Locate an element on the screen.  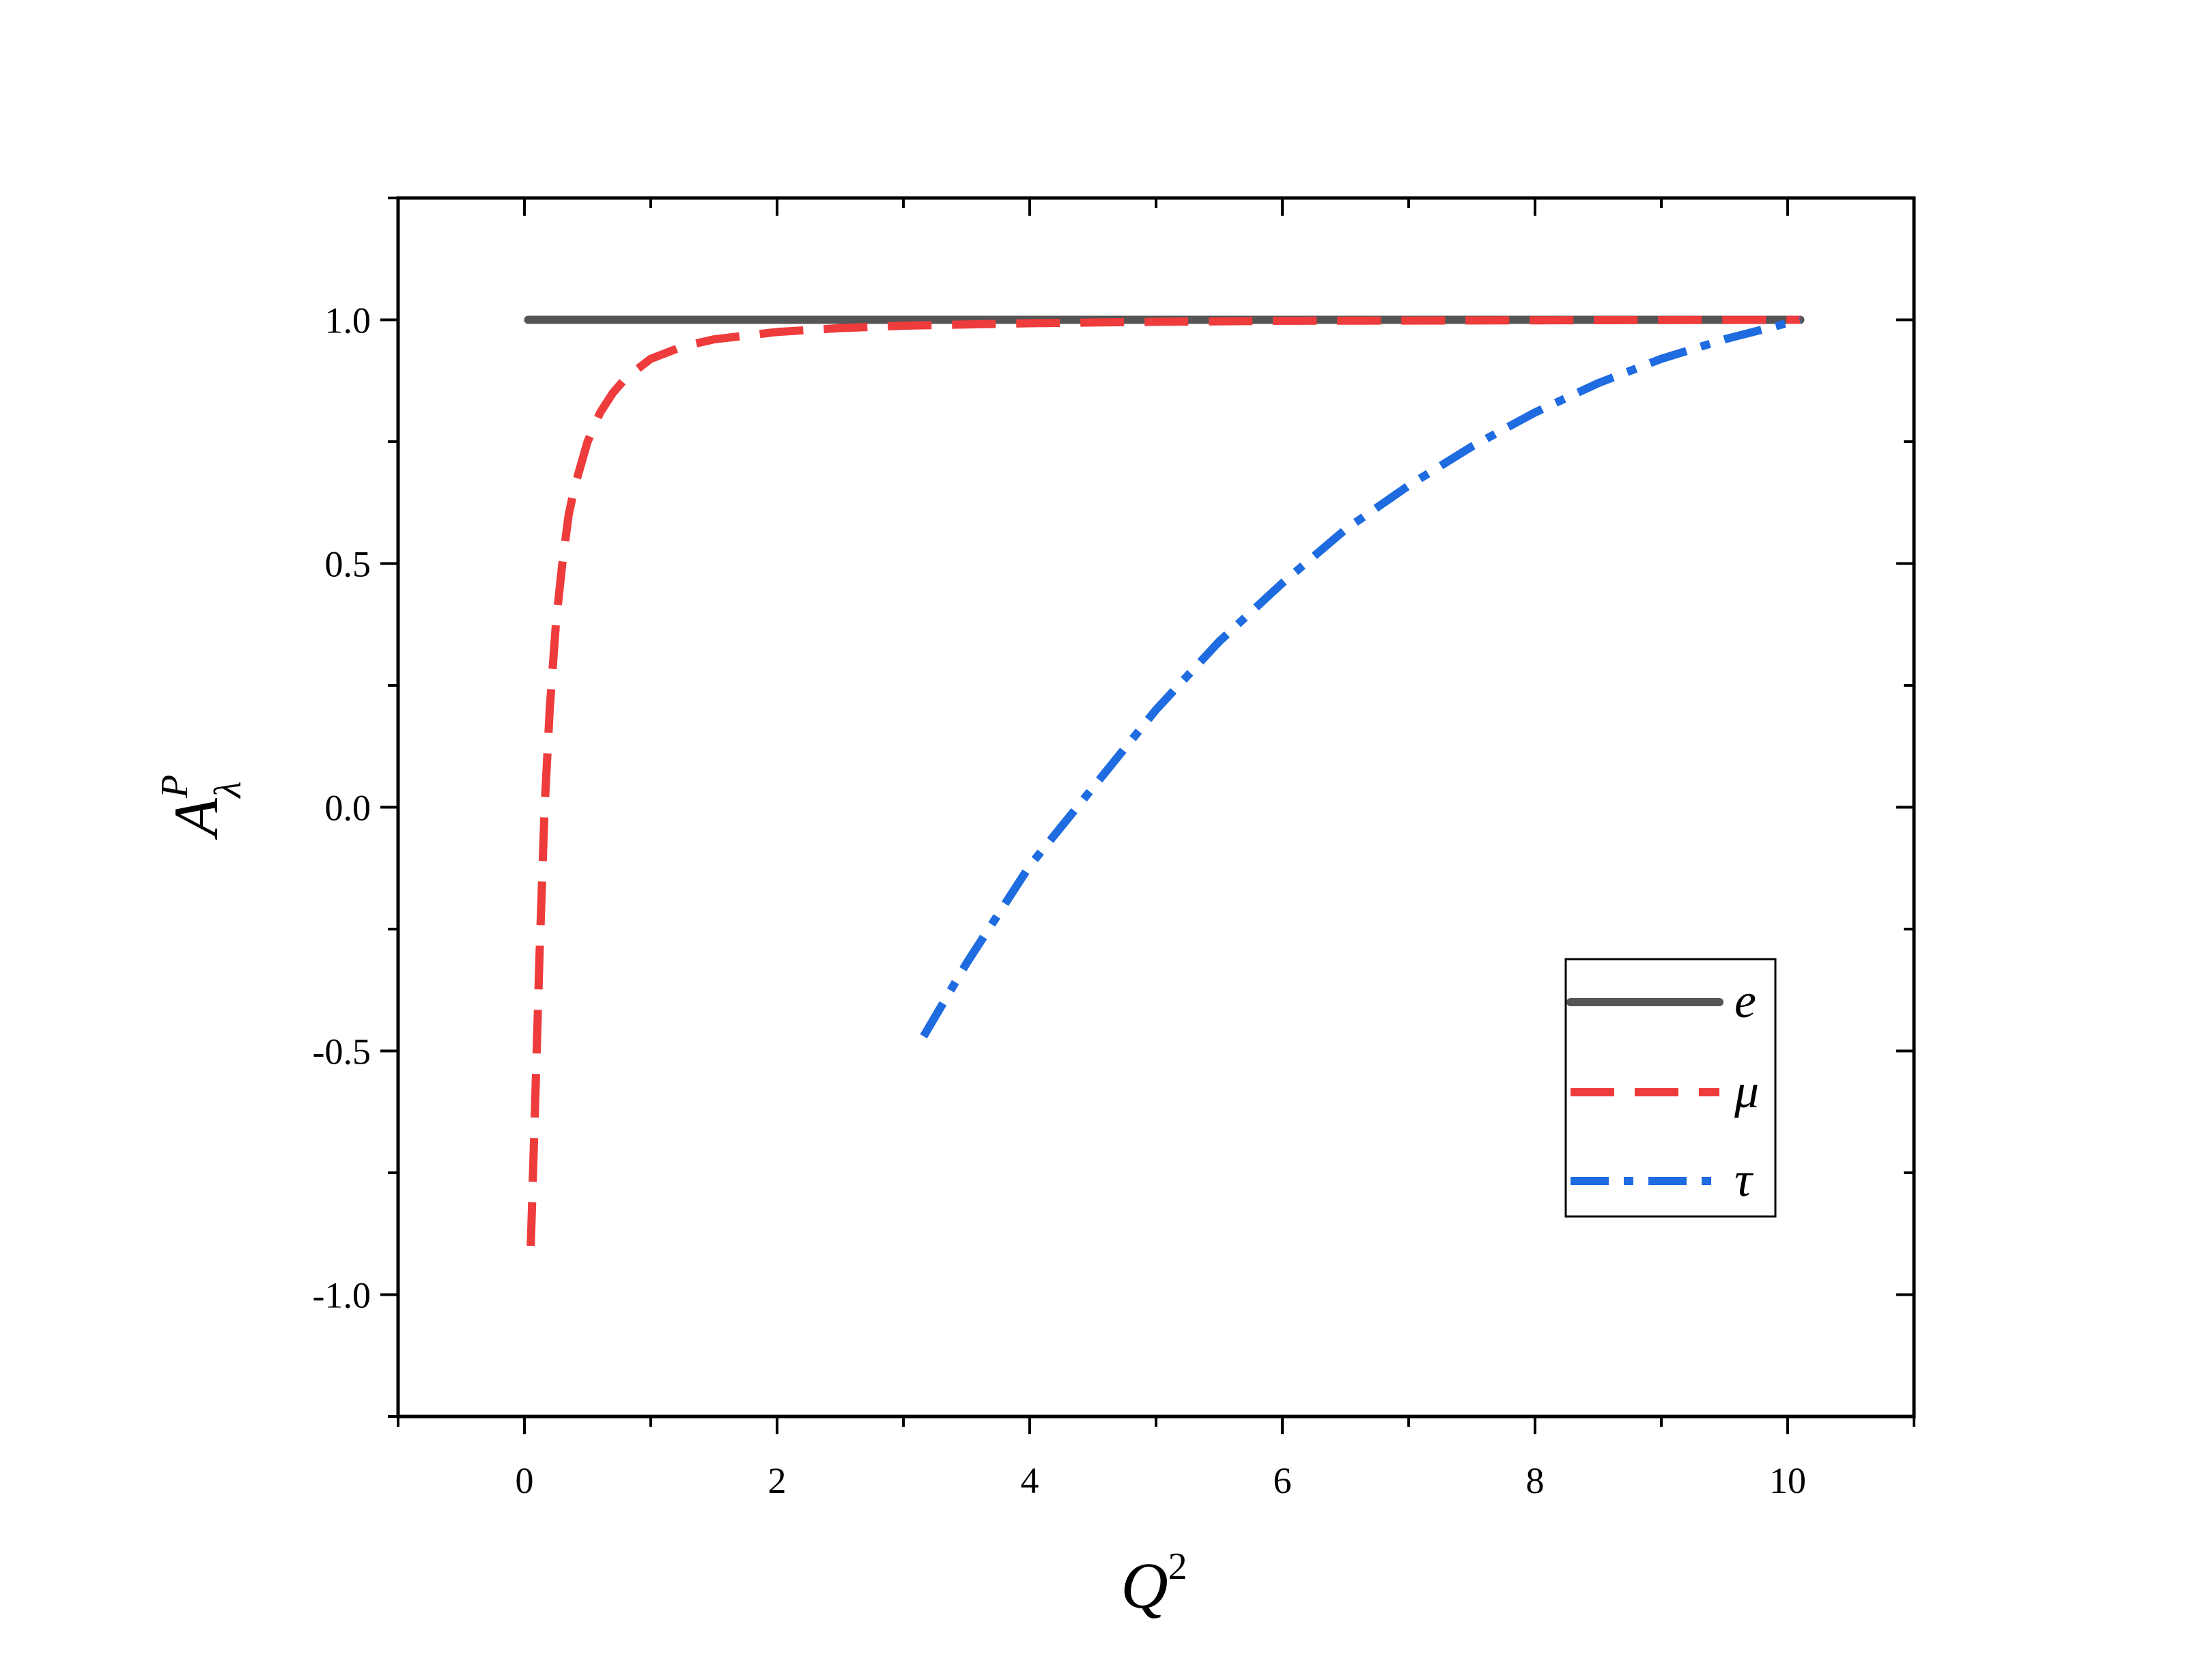
y-axis-title-sup: P is located at coordinates (175, 787).